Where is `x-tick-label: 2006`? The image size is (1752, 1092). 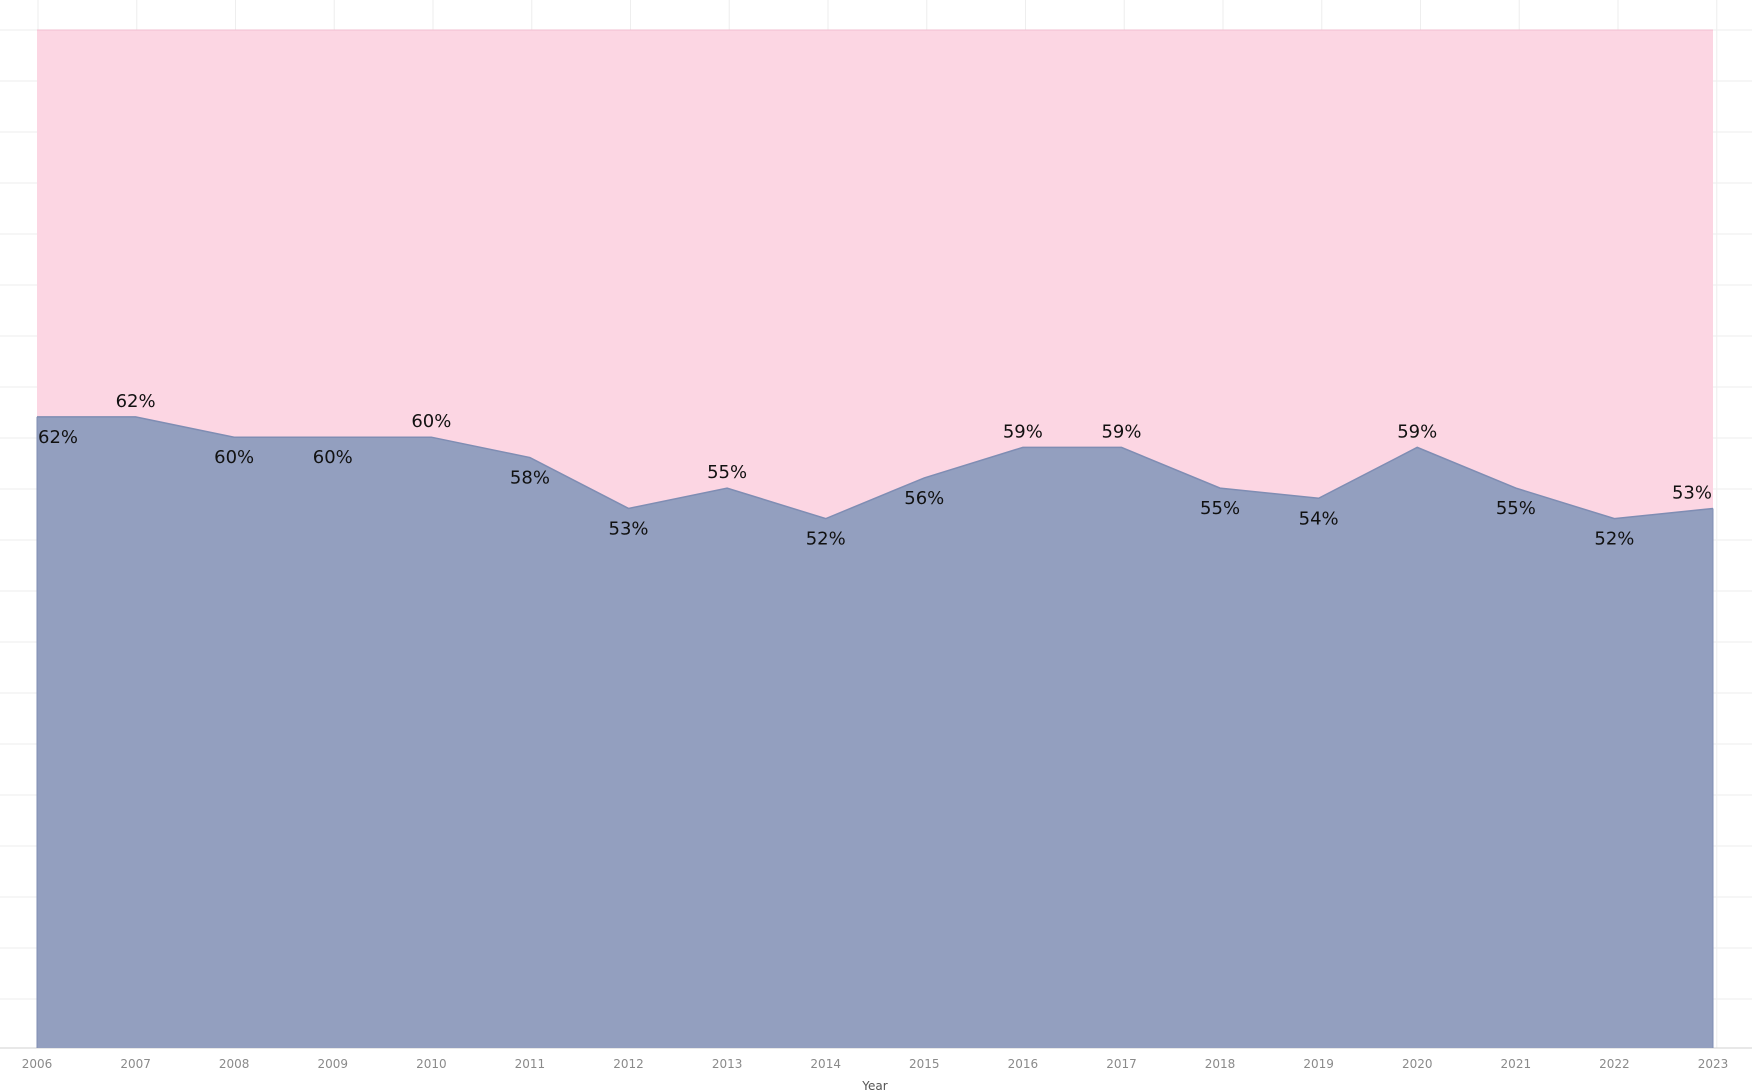 x-tick-label: 2006 is located at coordinates (37, 1064).